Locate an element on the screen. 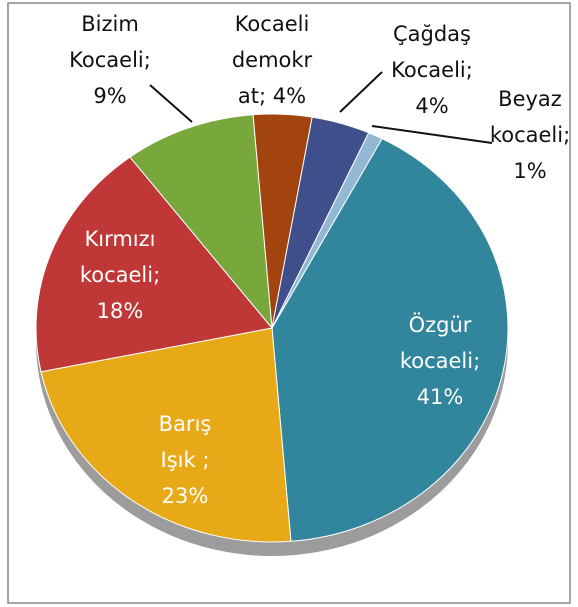 Image resolution: width=578 pixels, height=607 pixels. data-label: demokr is located at coordinates (272, 60).